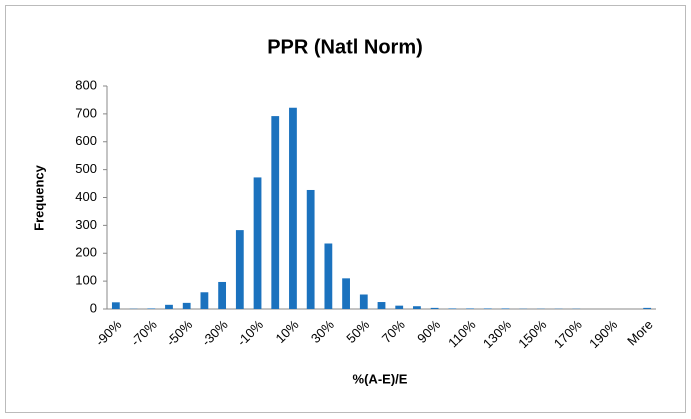  What do you see at coordinates (38, 197) in the screenshot?
I see `y-axis-title: Frequency` at bounding box center [38, 197].